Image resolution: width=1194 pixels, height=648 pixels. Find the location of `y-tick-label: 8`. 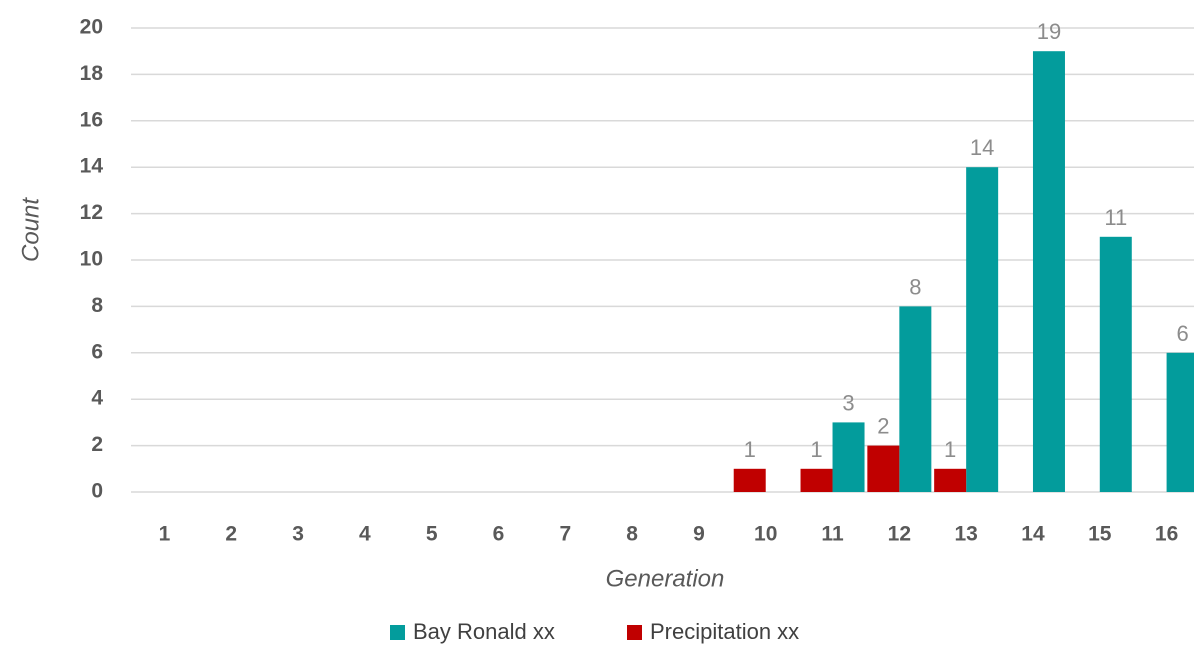

y-tick-label: 8 is located at coordinates (97, 305).